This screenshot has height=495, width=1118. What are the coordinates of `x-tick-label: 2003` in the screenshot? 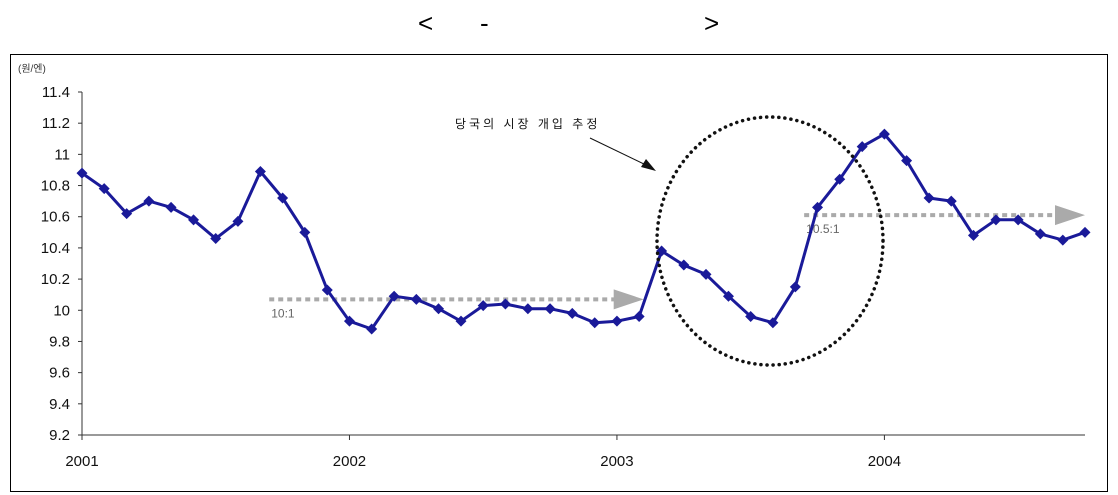 It's located at (616, 461).